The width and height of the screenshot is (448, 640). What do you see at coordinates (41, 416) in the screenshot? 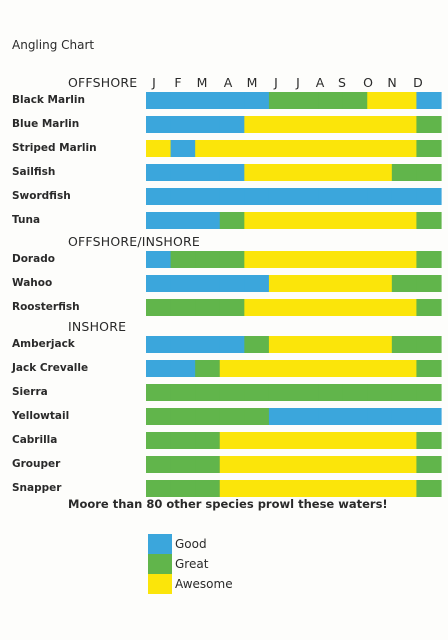
I see `species-label: Yellowtail` at bounding box center [41, 416].